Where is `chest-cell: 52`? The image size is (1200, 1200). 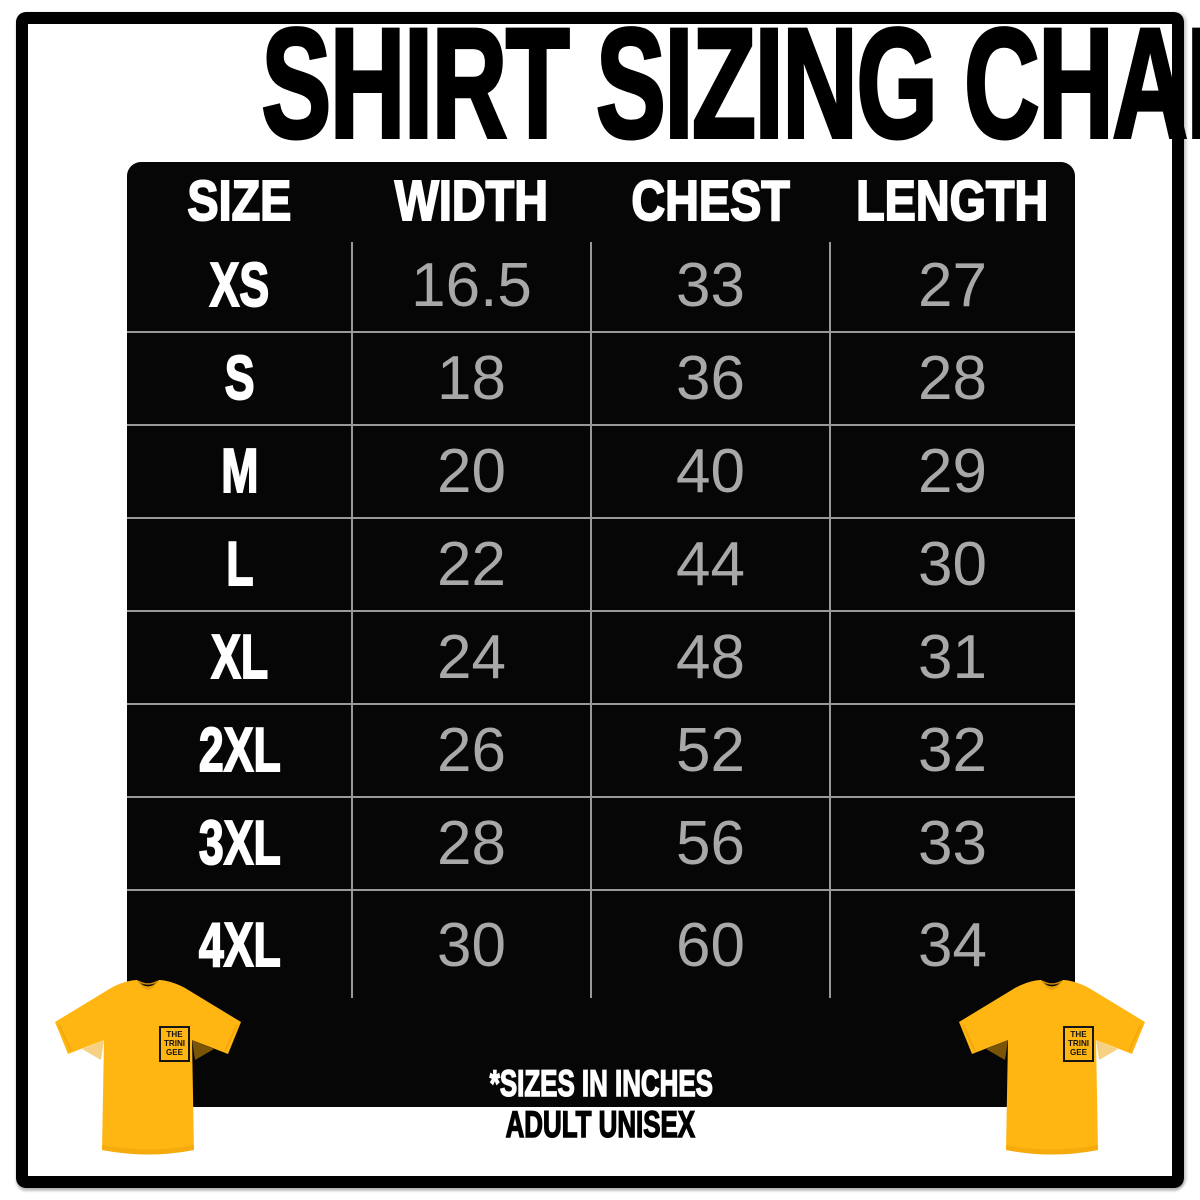
chest-cell: 52 is located at coordinates (710, 750).